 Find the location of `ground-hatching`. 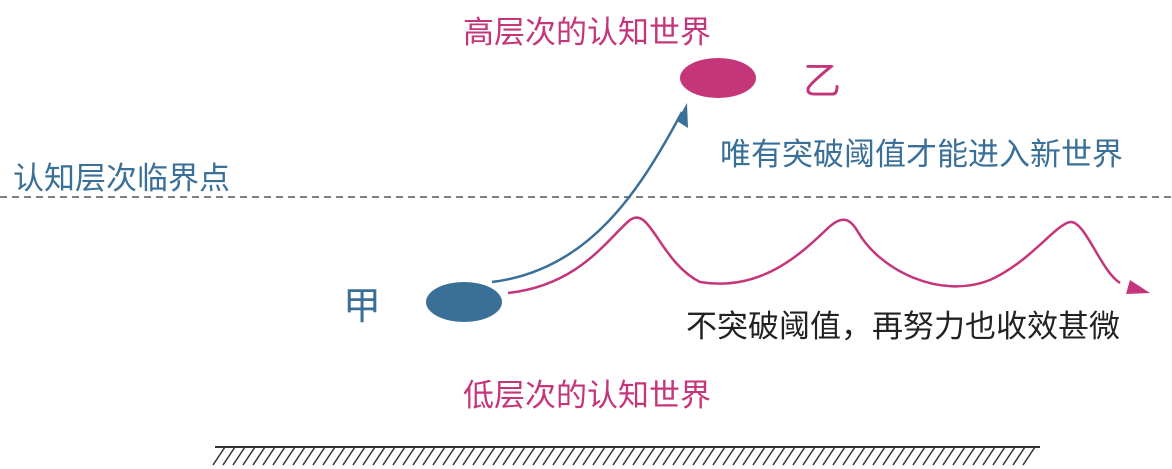

ground-hatching is located at coordinates (626, 456).